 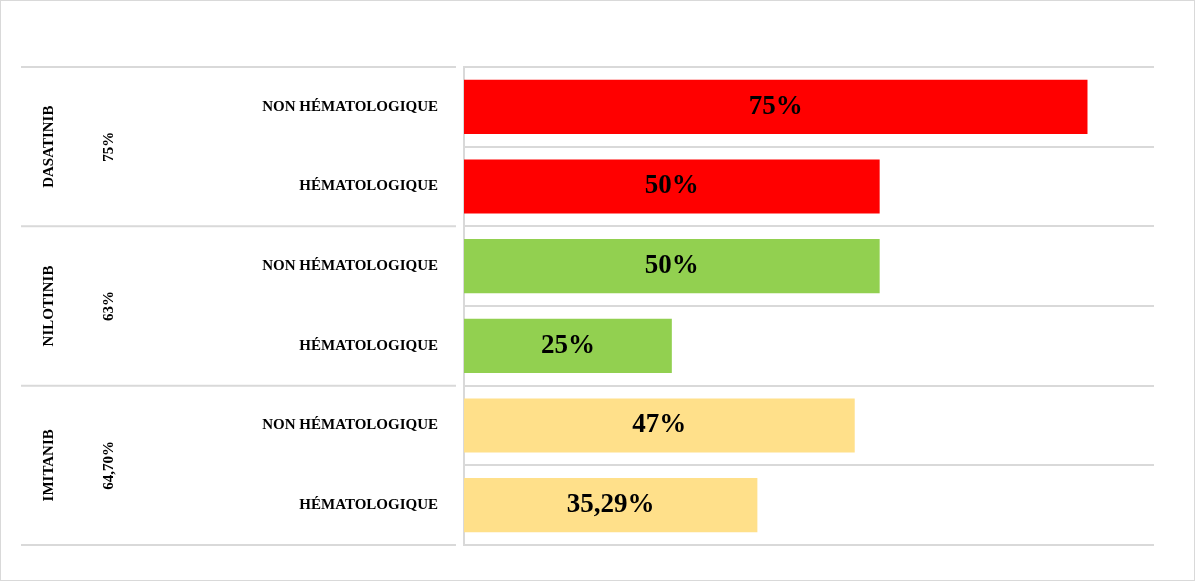 I want to click on data-label: 25%, so click(x=567, y=343).